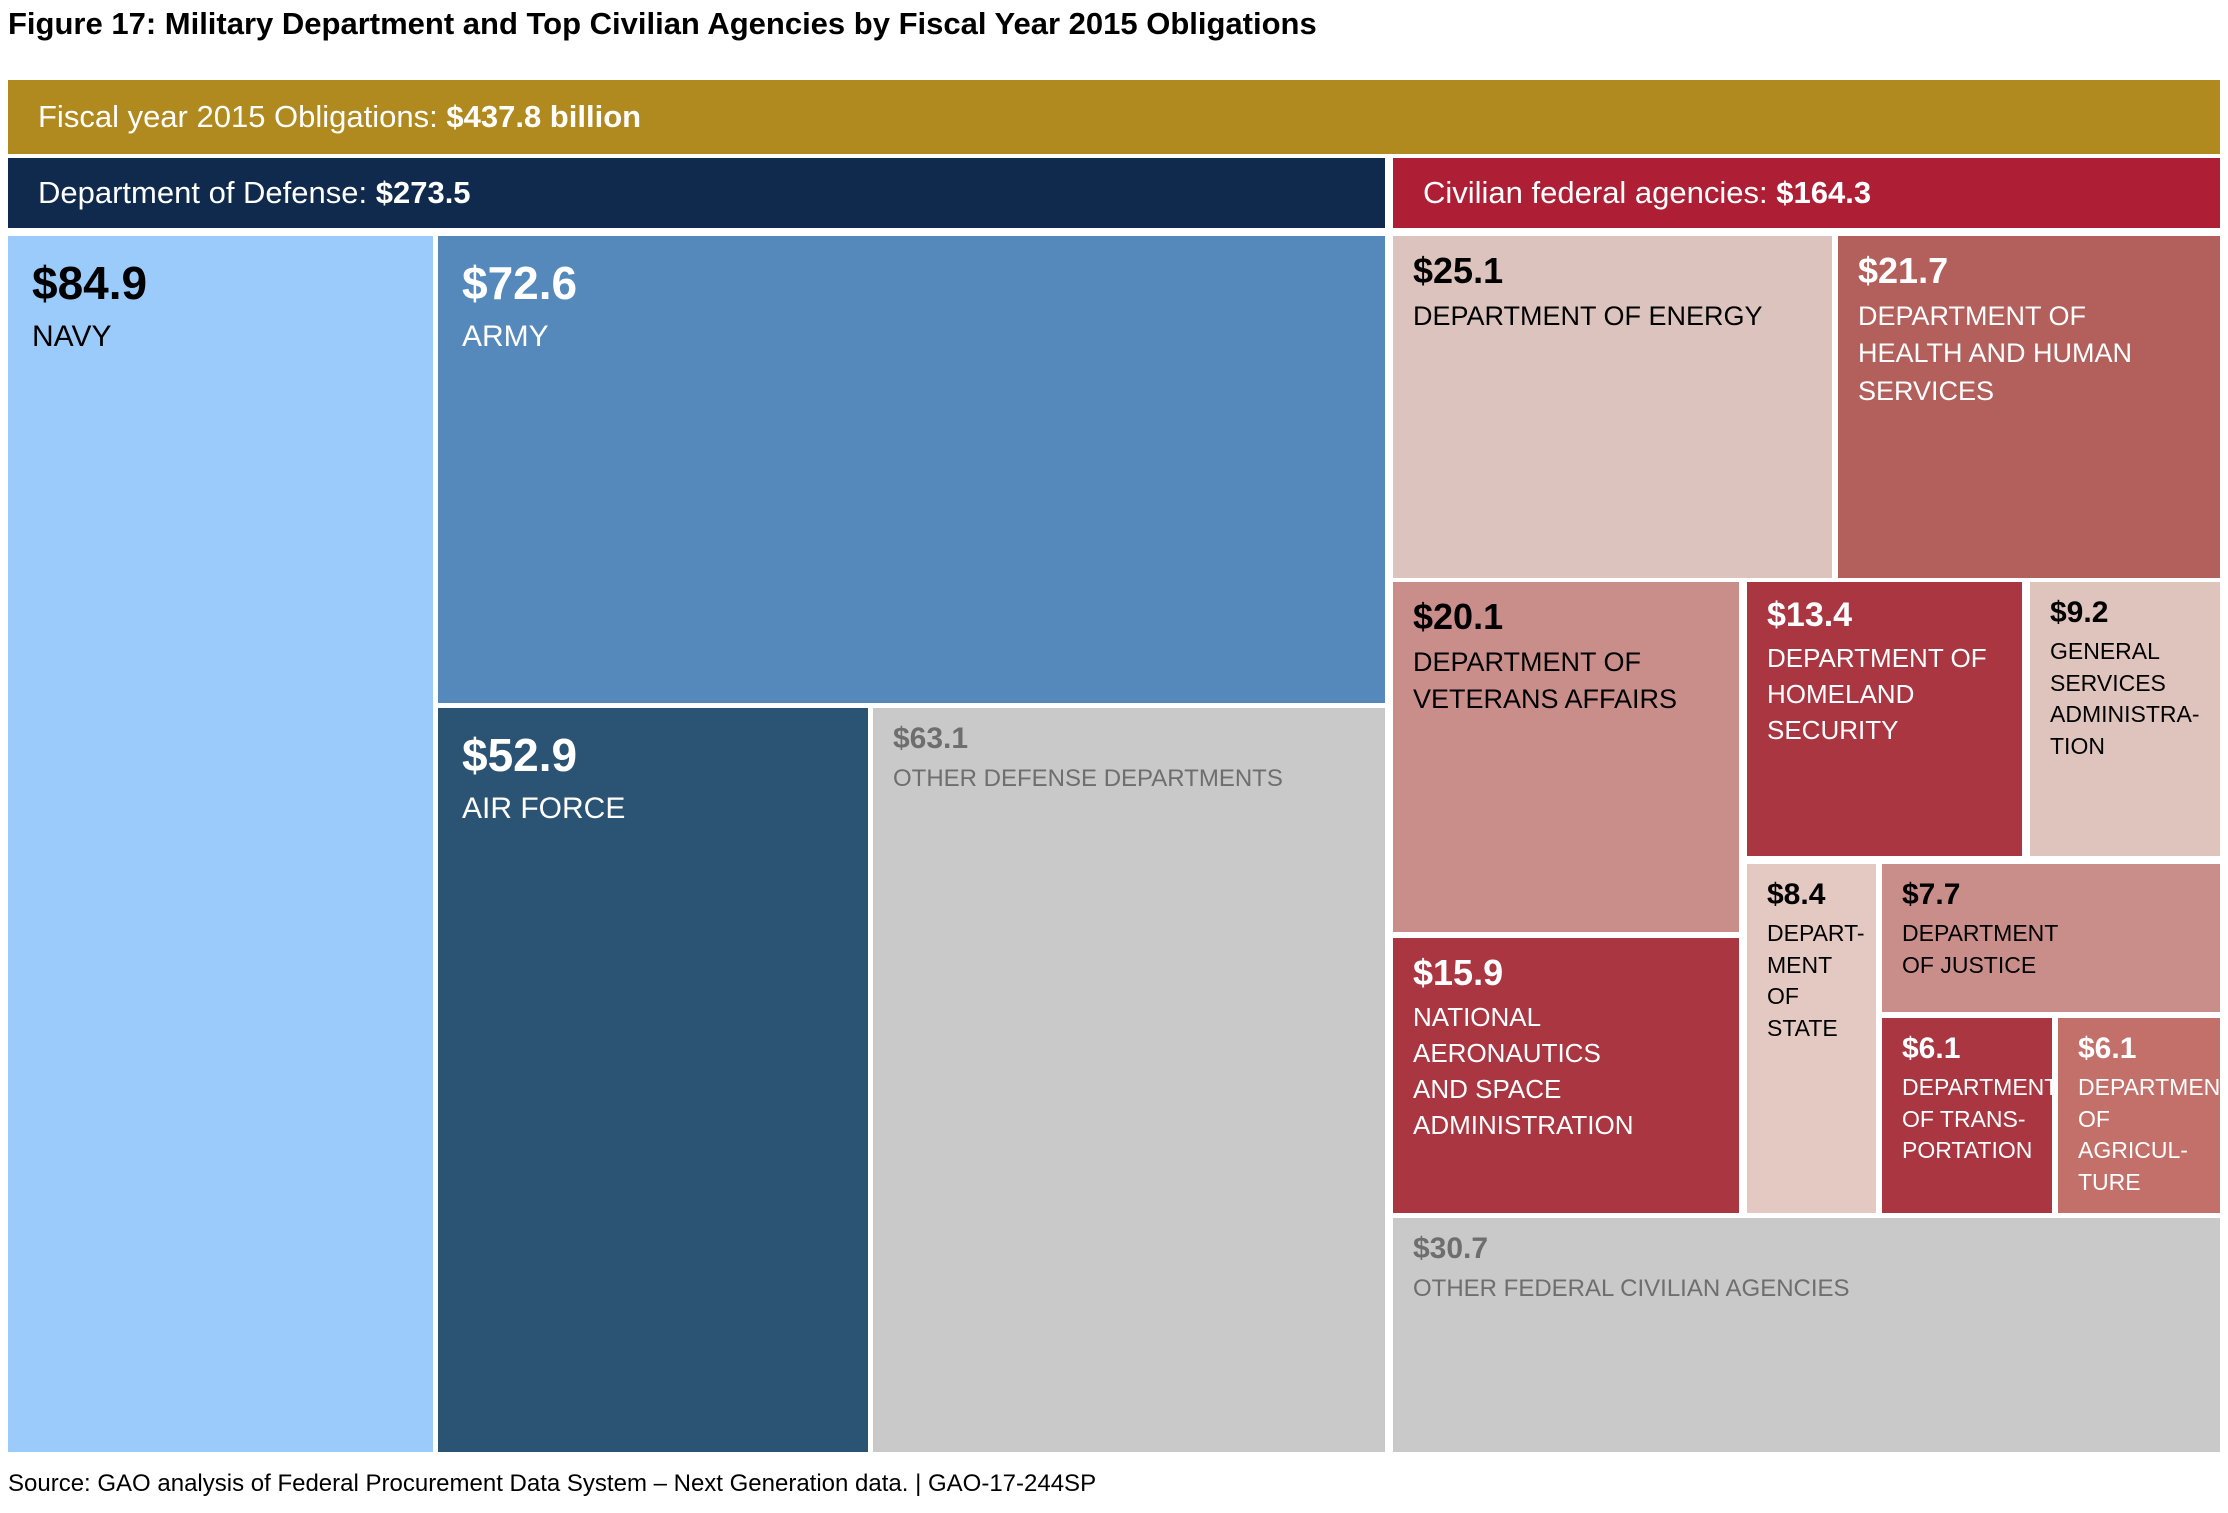 The width and height of the screenshot is (2228, 1513). Describe the element at coordinates (520, 755) in the screenshot. I see `block-value: $52.9` at that location.